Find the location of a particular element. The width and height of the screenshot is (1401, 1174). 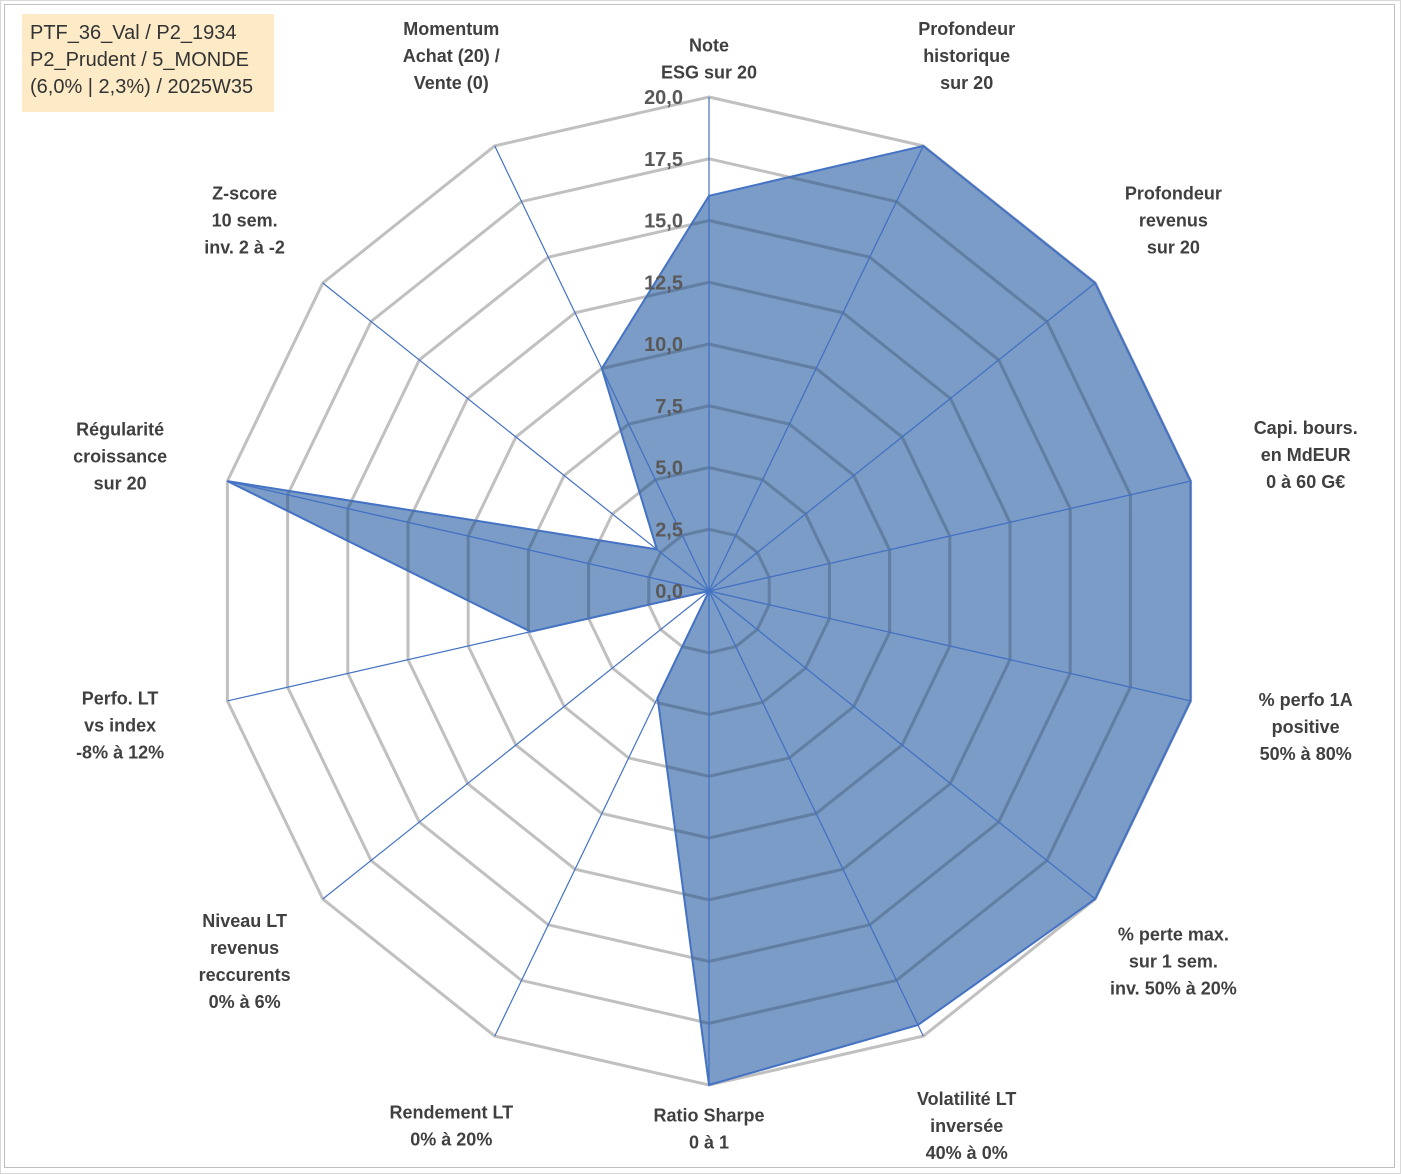

axis-label: Note ESG sur 20 is located at coordinates (709, 59).